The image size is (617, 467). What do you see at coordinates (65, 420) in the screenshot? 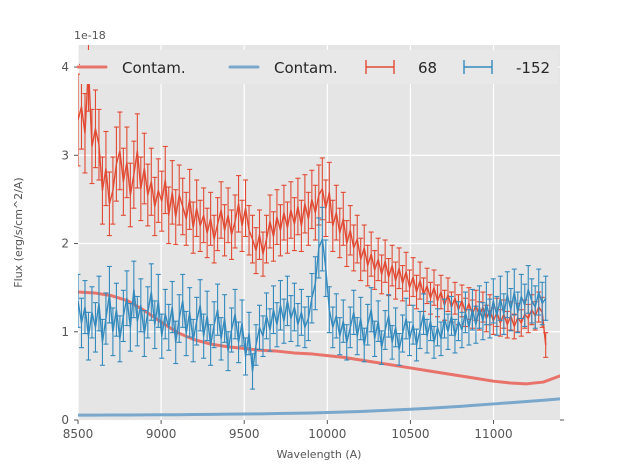
I see `y-tick-label: 0` at bounding box center [65, 420].